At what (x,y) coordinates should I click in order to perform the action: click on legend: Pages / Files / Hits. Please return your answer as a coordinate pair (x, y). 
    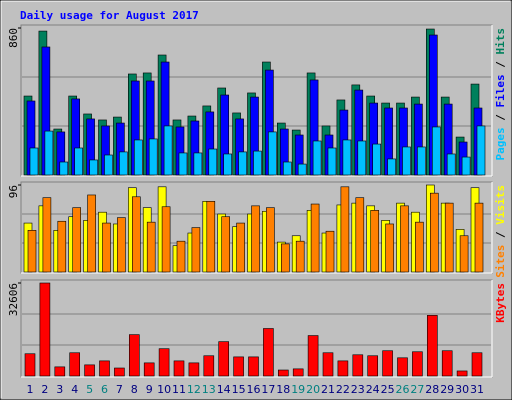
    Looking at the image, I should click on (500, 94).